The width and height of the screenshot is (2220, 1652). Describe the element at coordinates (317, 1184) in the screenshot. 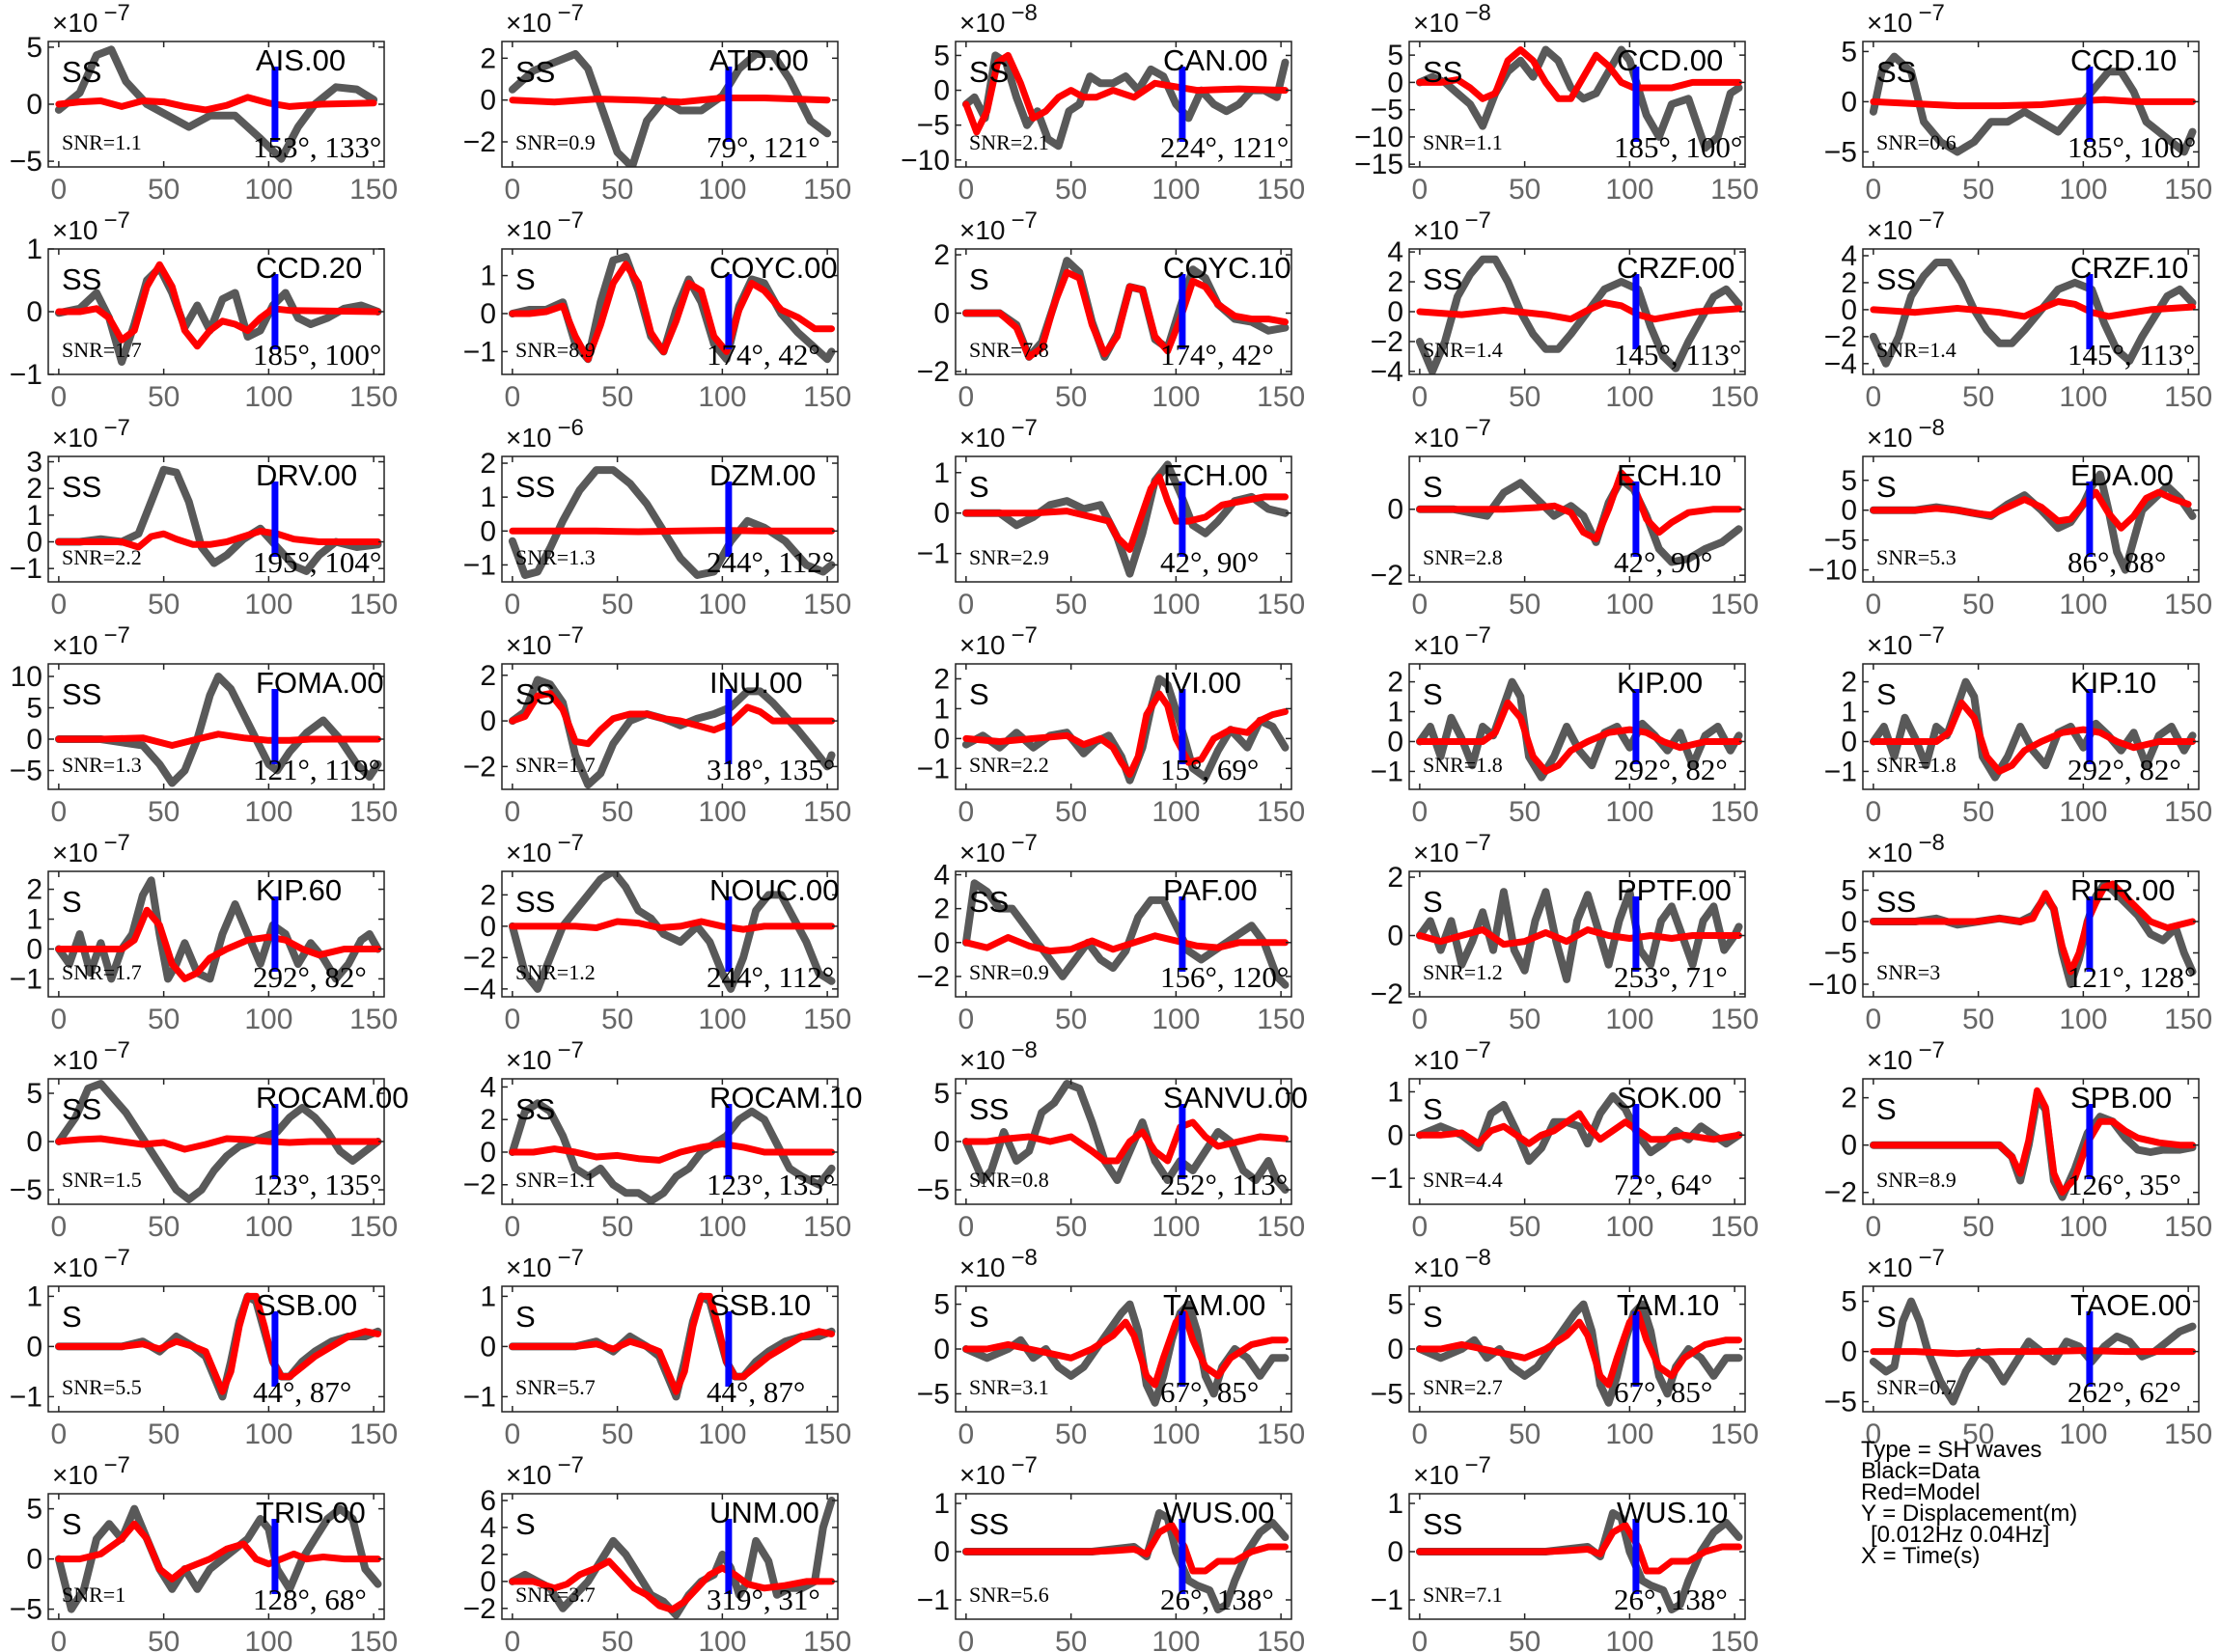

I see `azimuth-label: 123°, 135°` at that location.